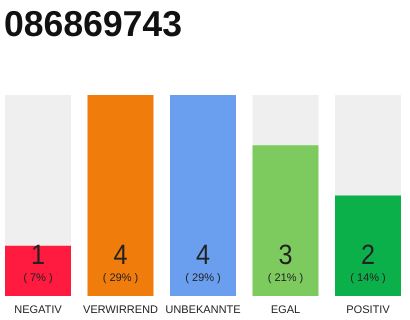 This screenshot has width=410, height=320. Describe the element at coordinates (94, 23) in the screenshot. I see `chart-title: 086869743` at that location.